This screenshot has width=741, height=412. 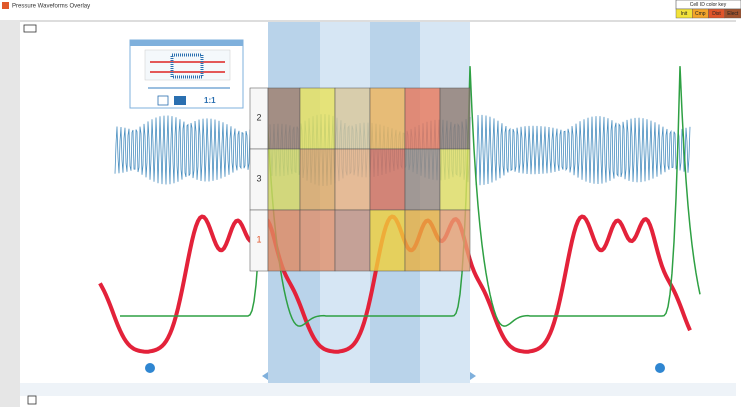 I want to click on color-key-label: Cmp, so click(x=700, y=14).